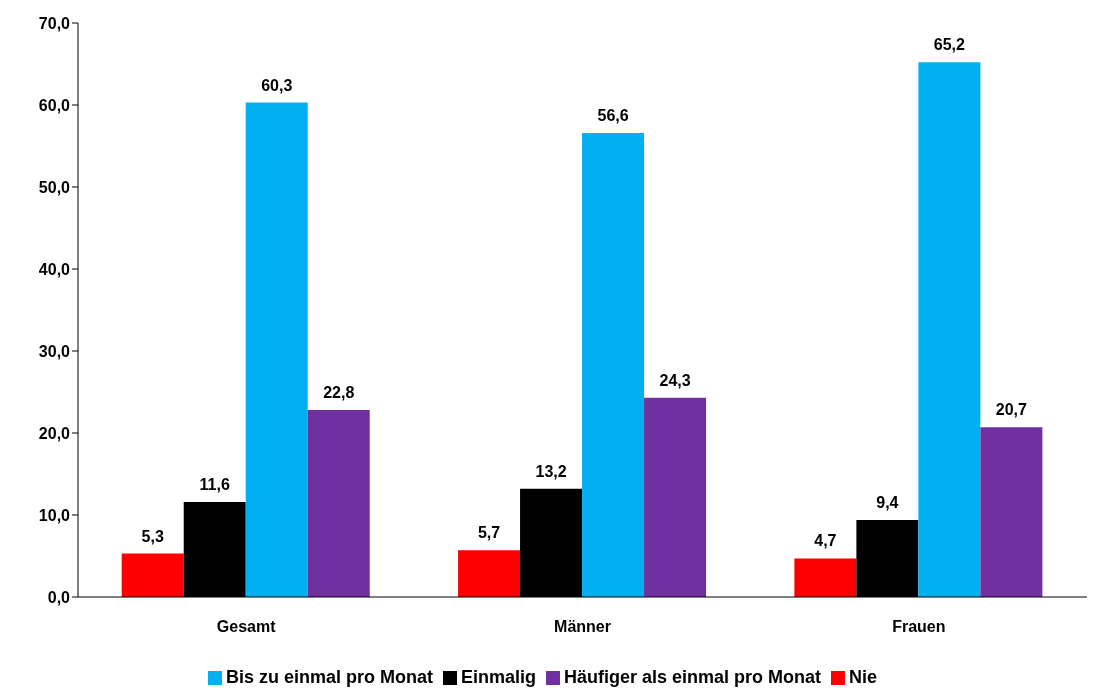 The image size is (1105, 700). Describe the element at coordinates (339, 393) in the screenshot. I see `data-label: 22,8` at that location.